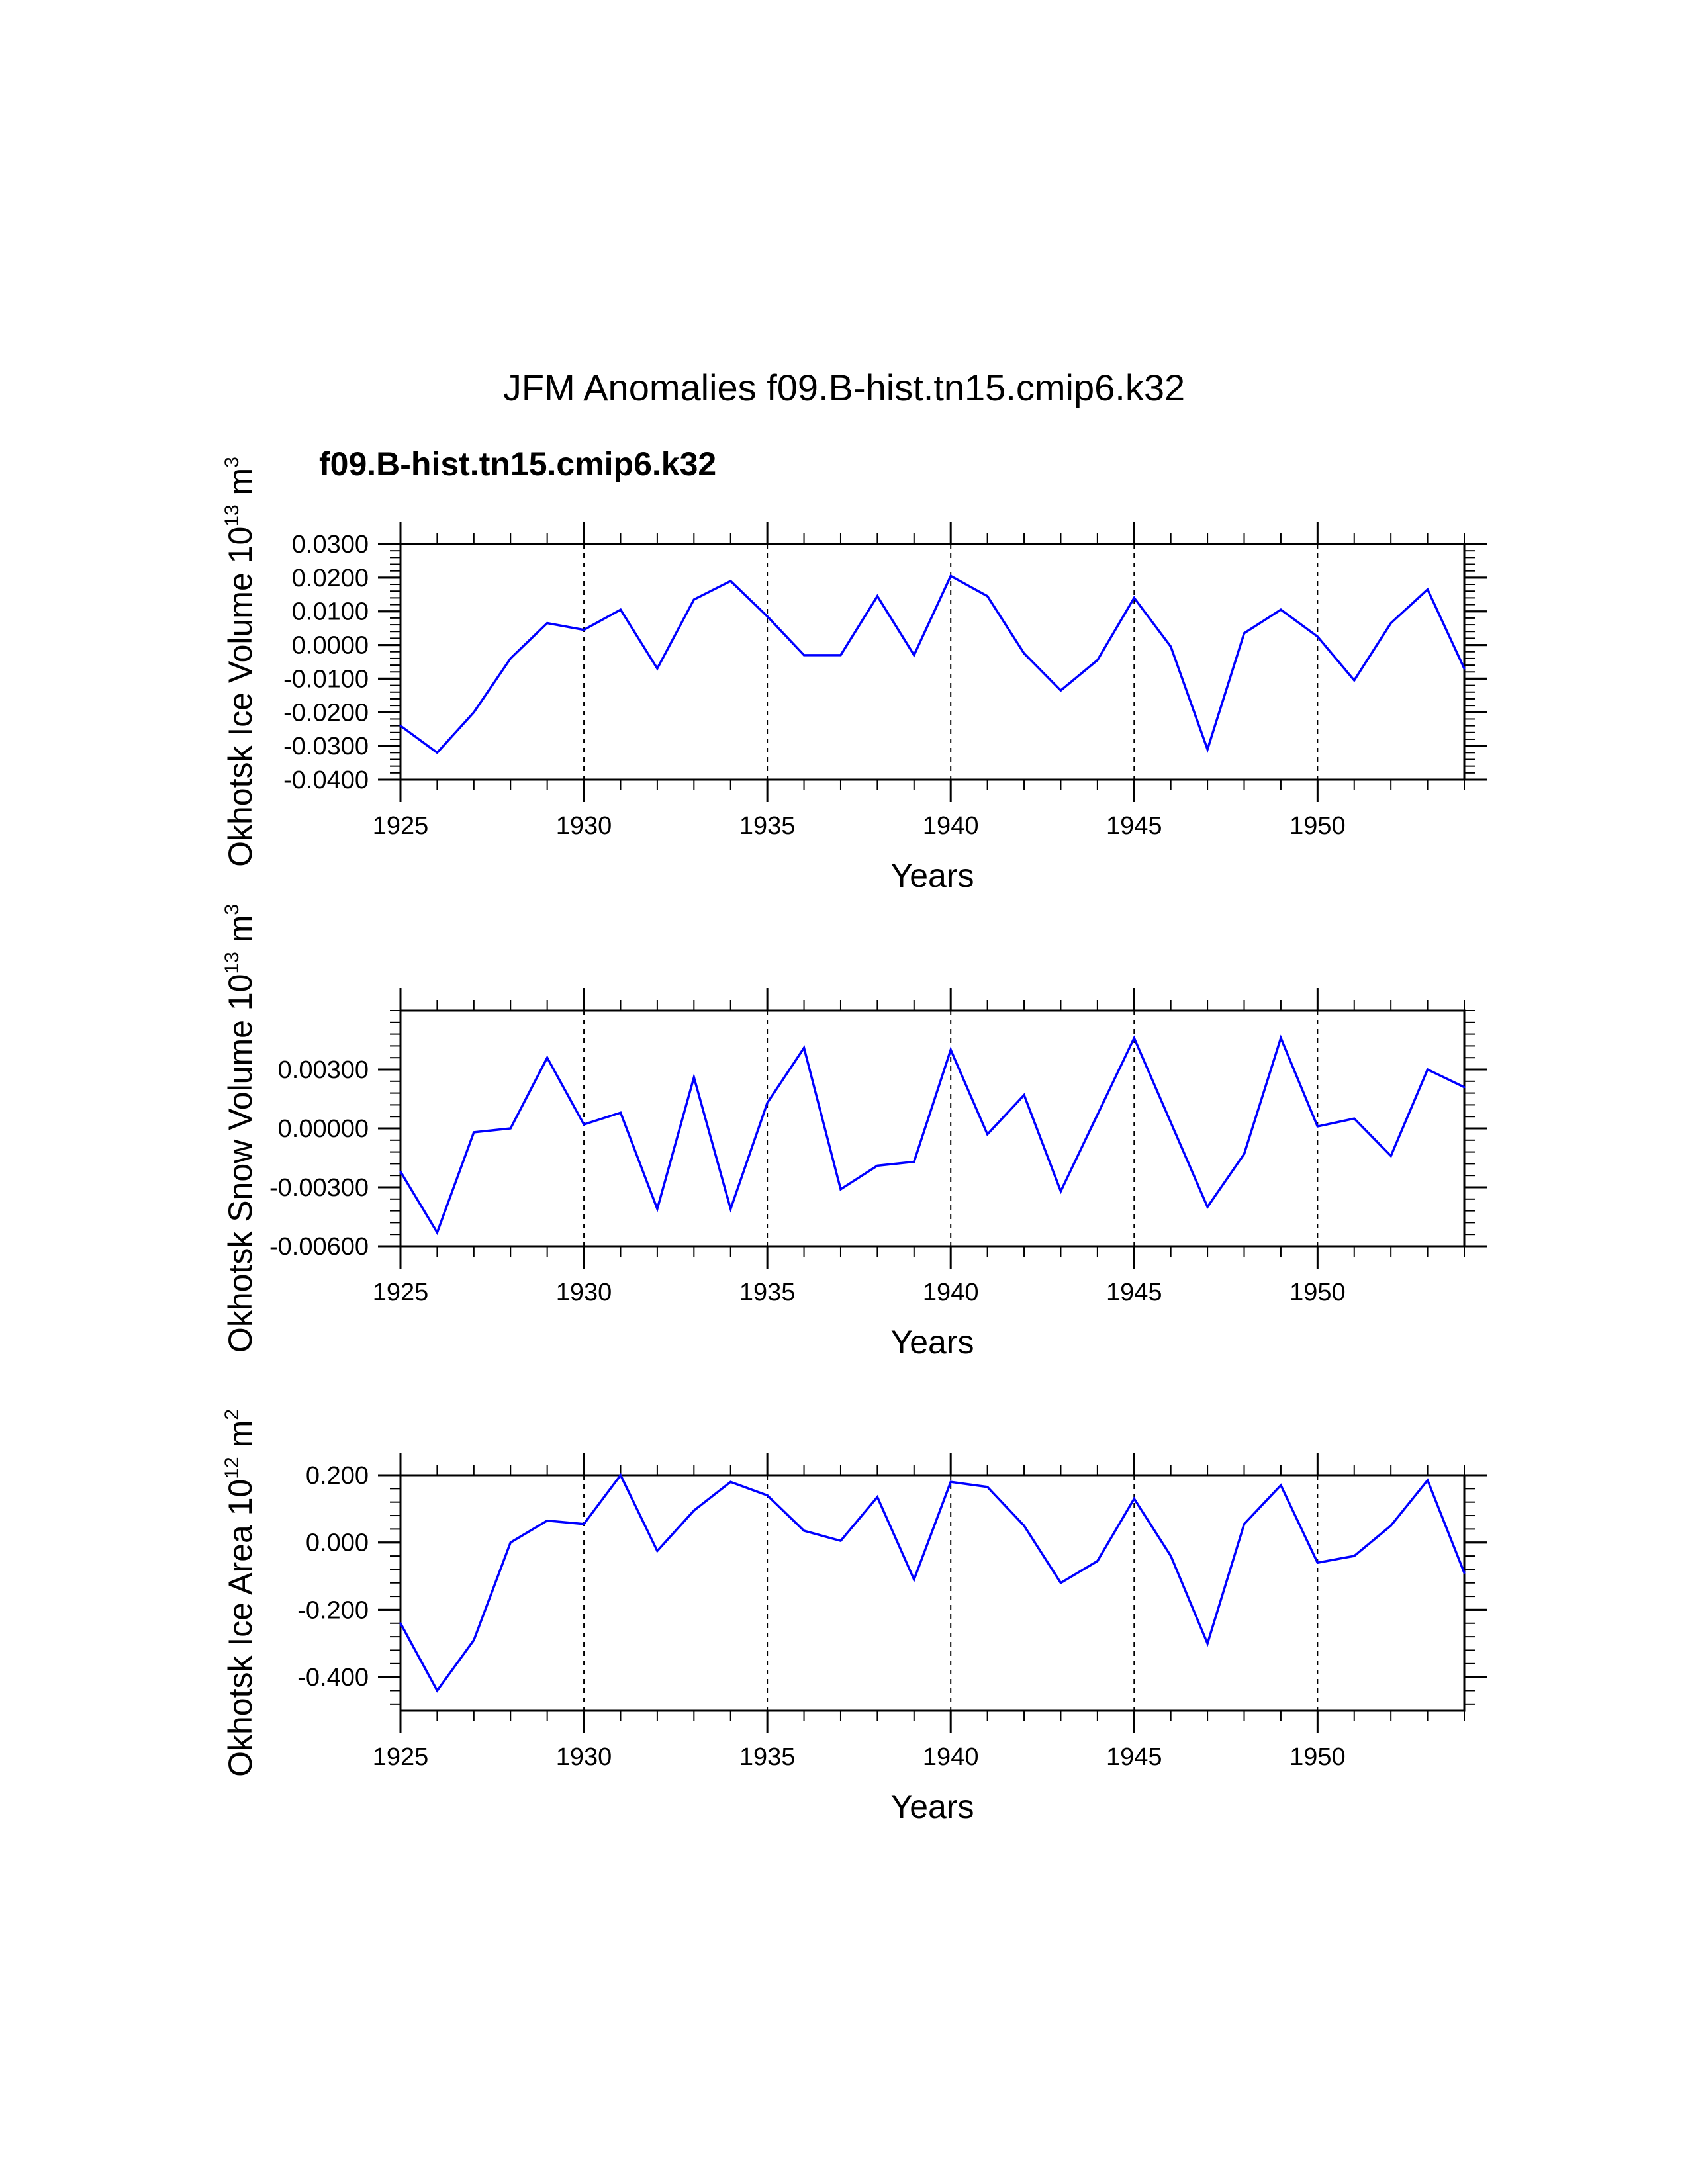  Describe the element at coordinates (323, 1070) in the screenshot. I see `y-tick-label: 0.00300` at that location.